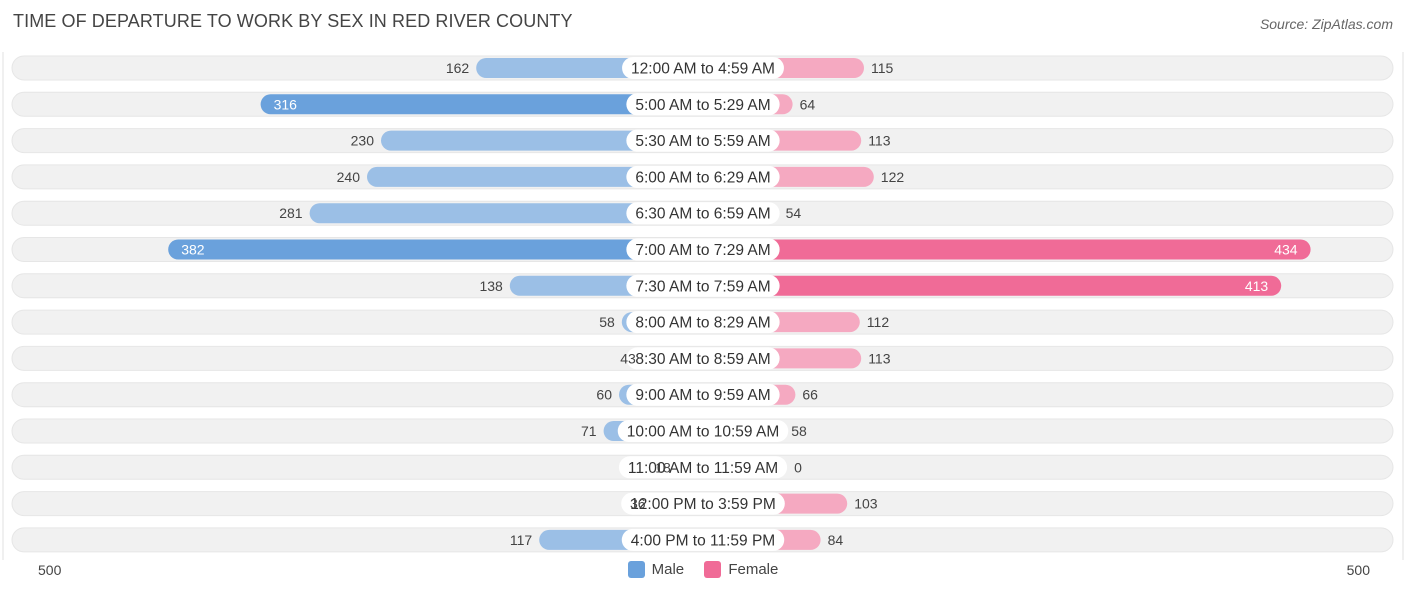 The image size is (1406, 595). I want to click on chart-row: 9:00 AM to 9:59 AM 60 66, so click(702, 395).